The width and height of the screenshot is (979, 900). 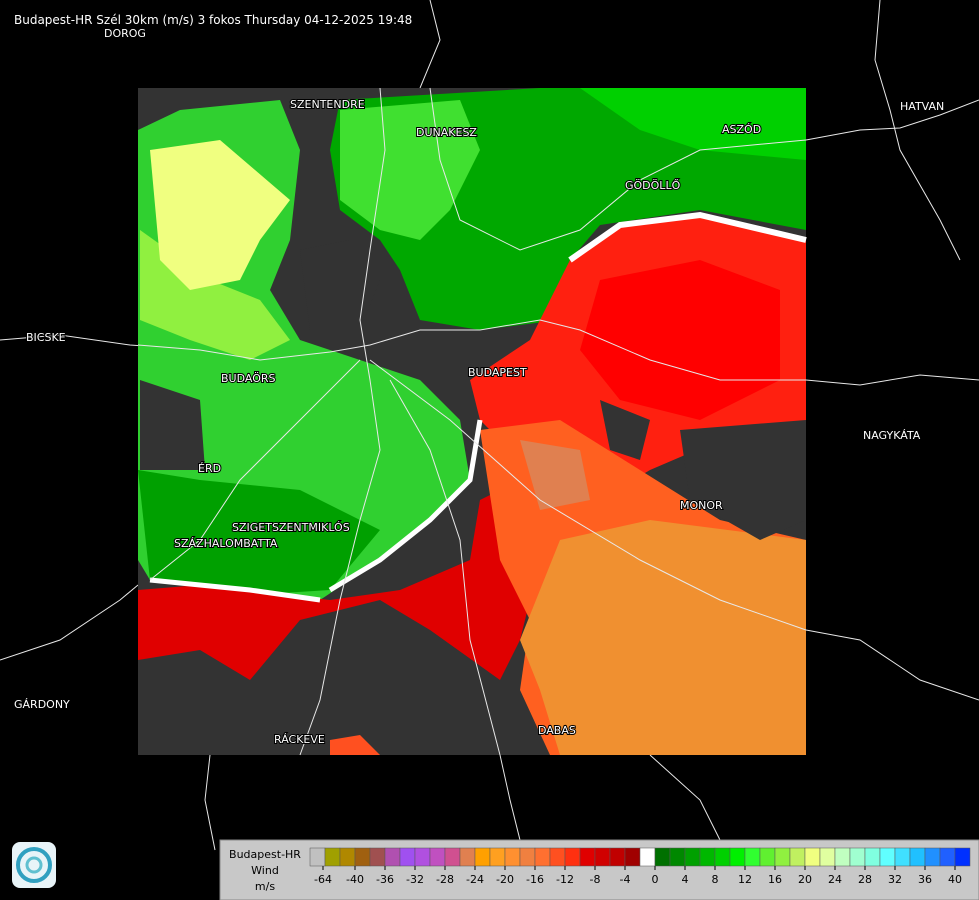 What do you see at coordinates (555, 475) in the screenshot?
I see `echo-light-orange` at bounding box center [555, 475].